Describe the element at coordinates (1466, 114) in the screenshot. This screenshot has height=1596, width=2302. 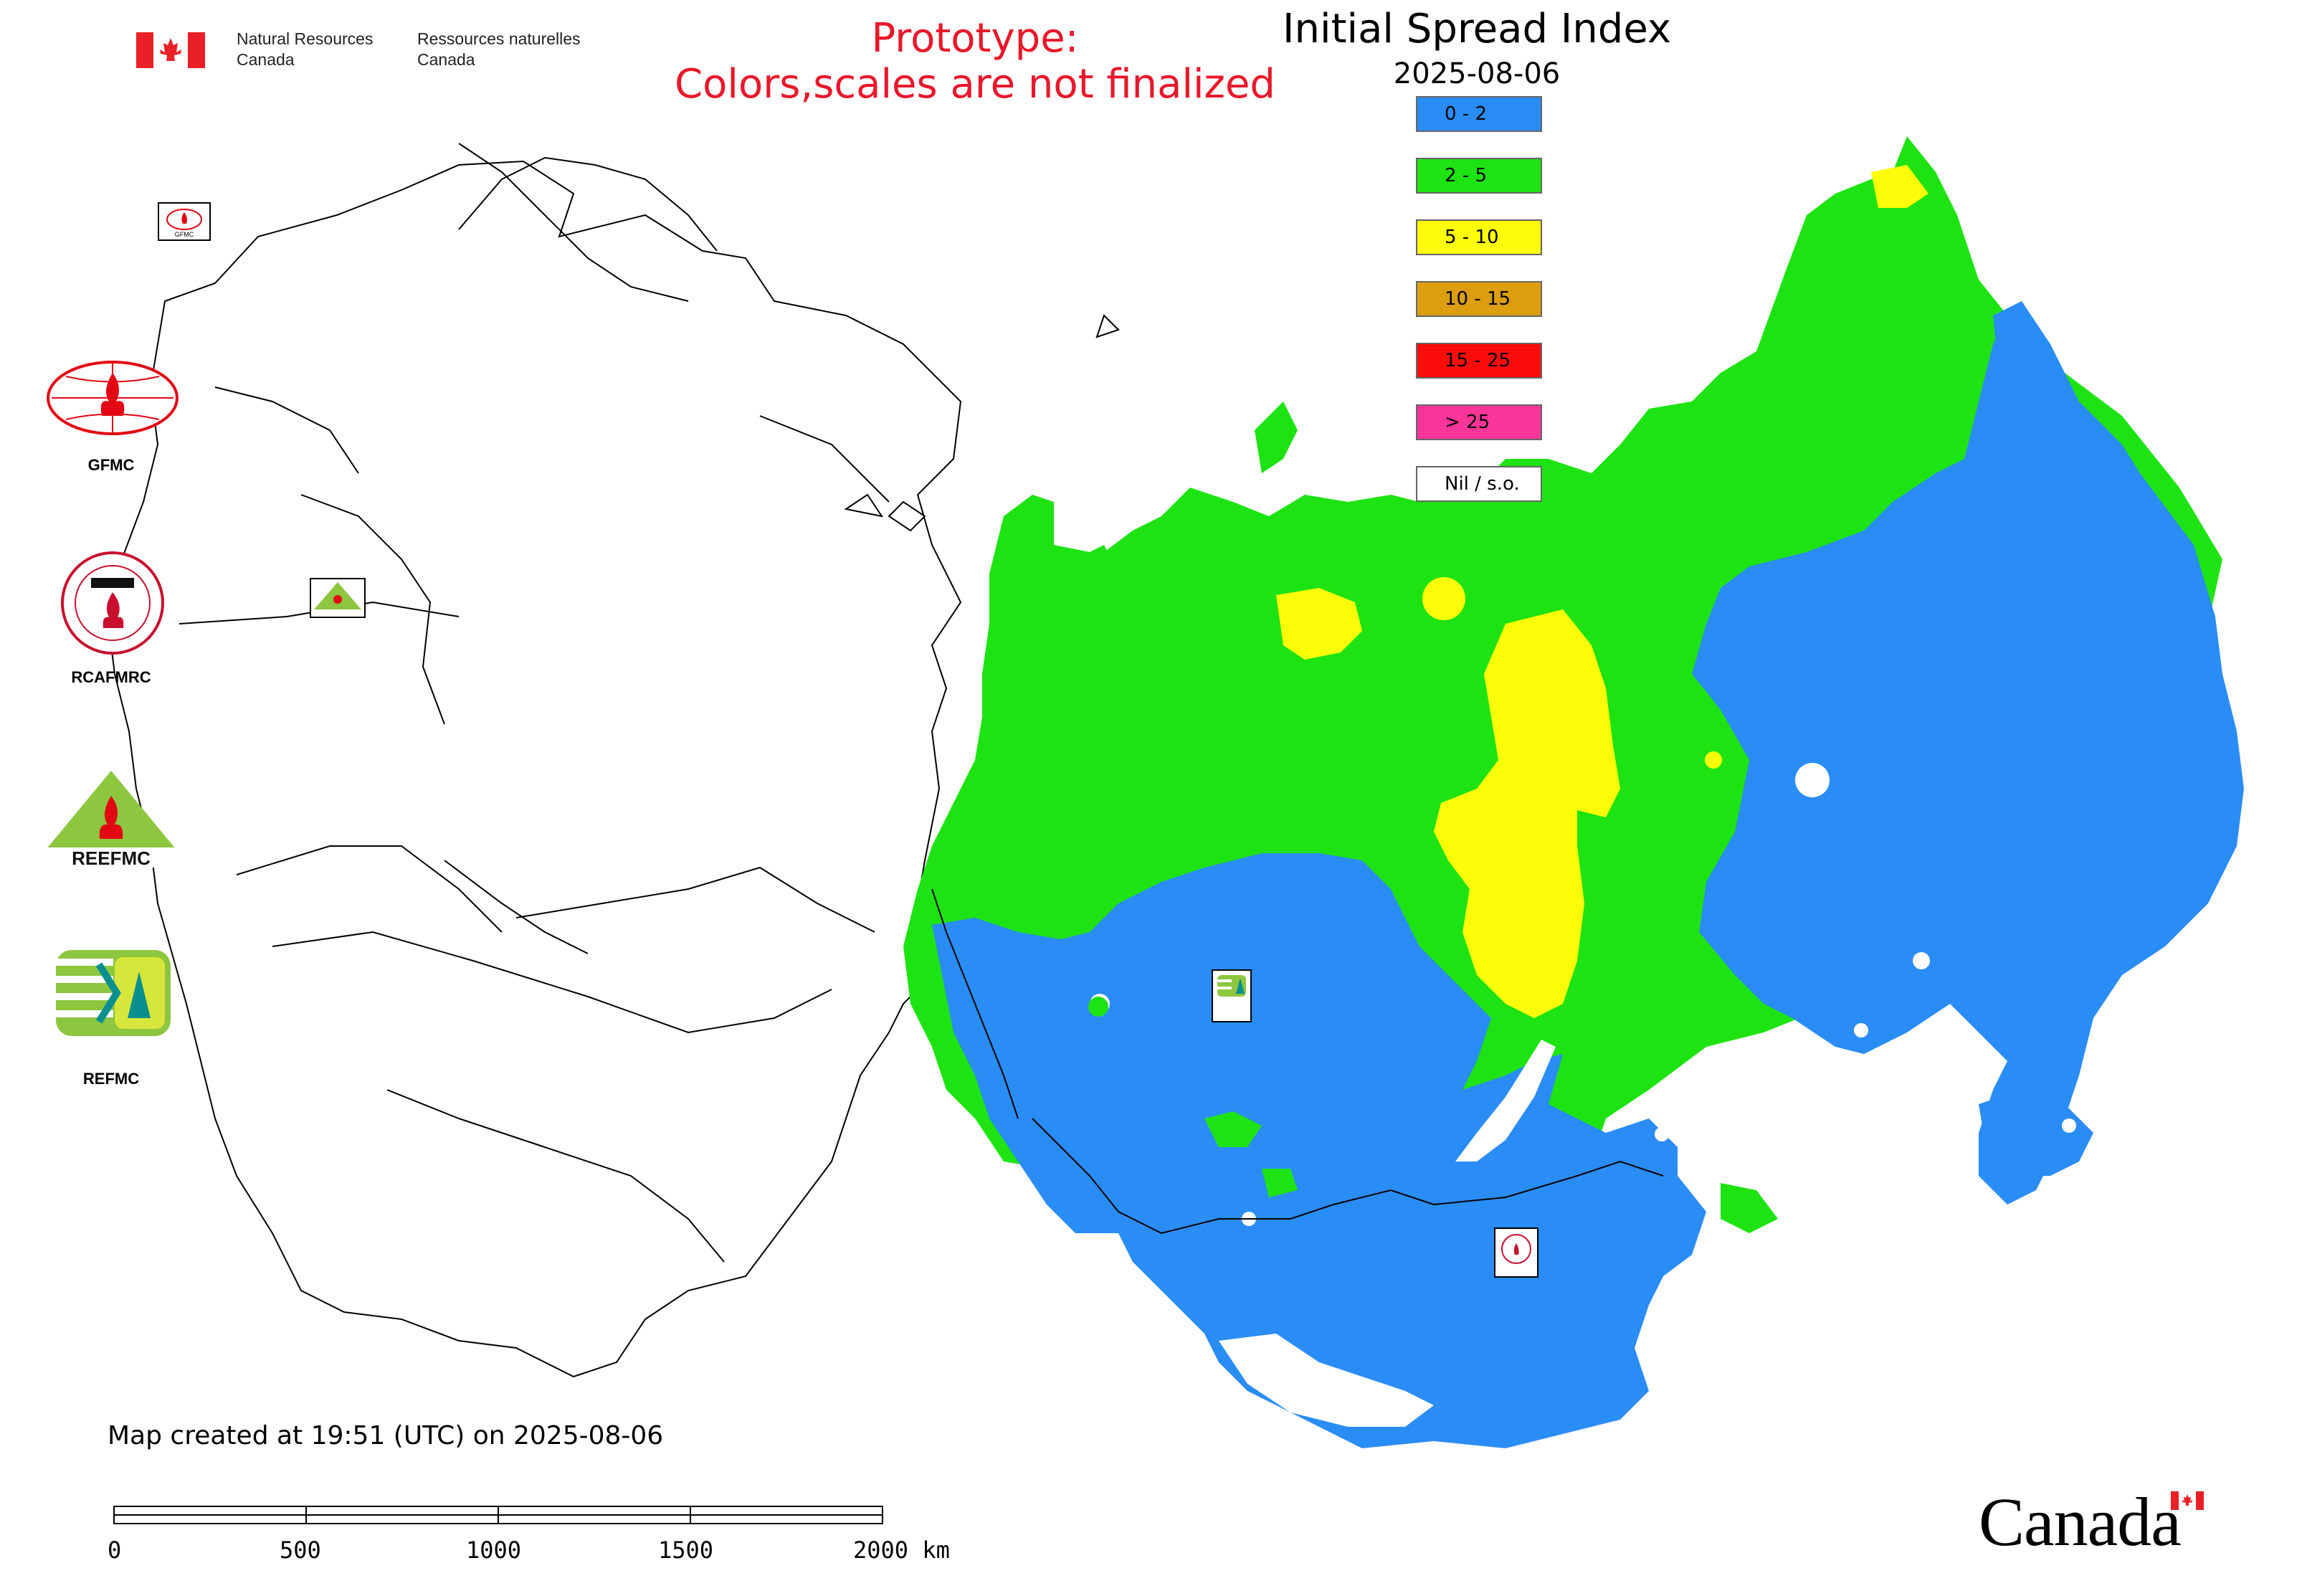
I see `legend-label: 0 - 2` at that location.